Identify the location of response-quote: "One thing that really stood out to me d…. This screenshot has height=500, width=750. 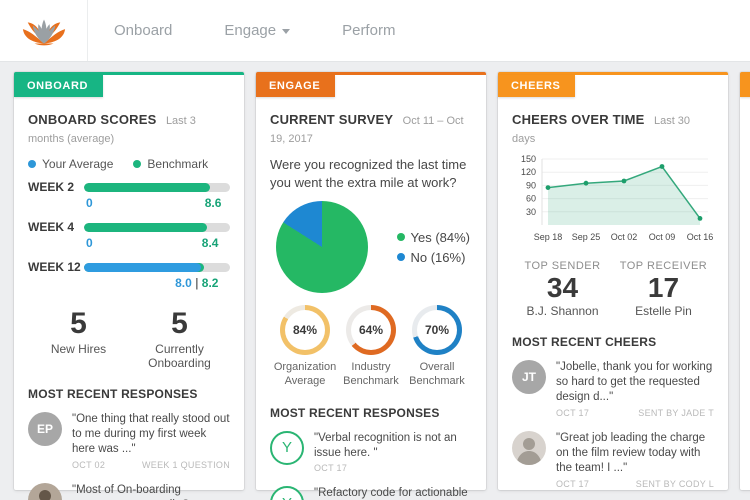
(151, 434).